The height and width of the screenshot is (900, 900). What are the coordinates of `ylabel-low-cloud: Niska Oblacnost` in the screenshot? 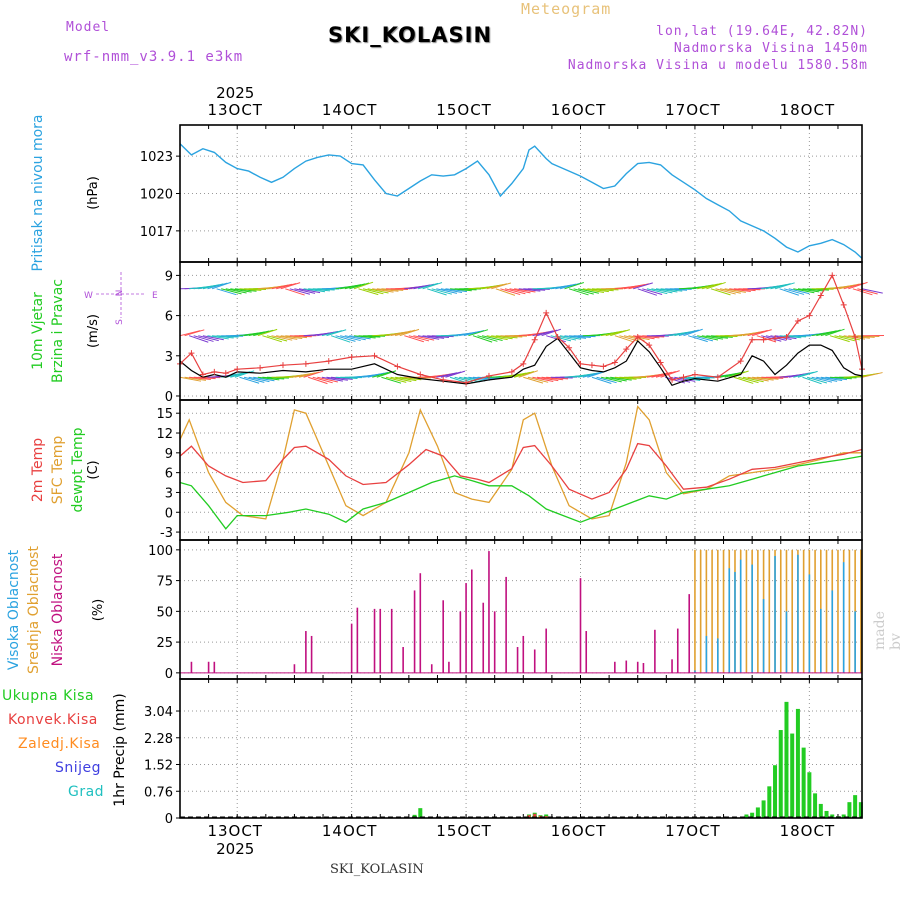 It's located at (58, 609).